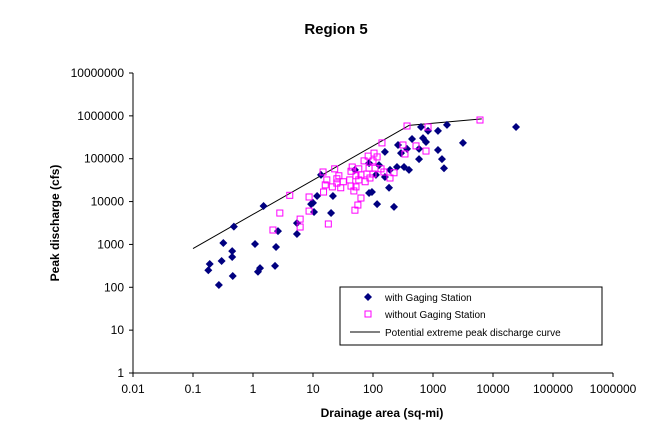 This screenshot has width=671, height=431. I want to click on legend-box, so click(471, 316).